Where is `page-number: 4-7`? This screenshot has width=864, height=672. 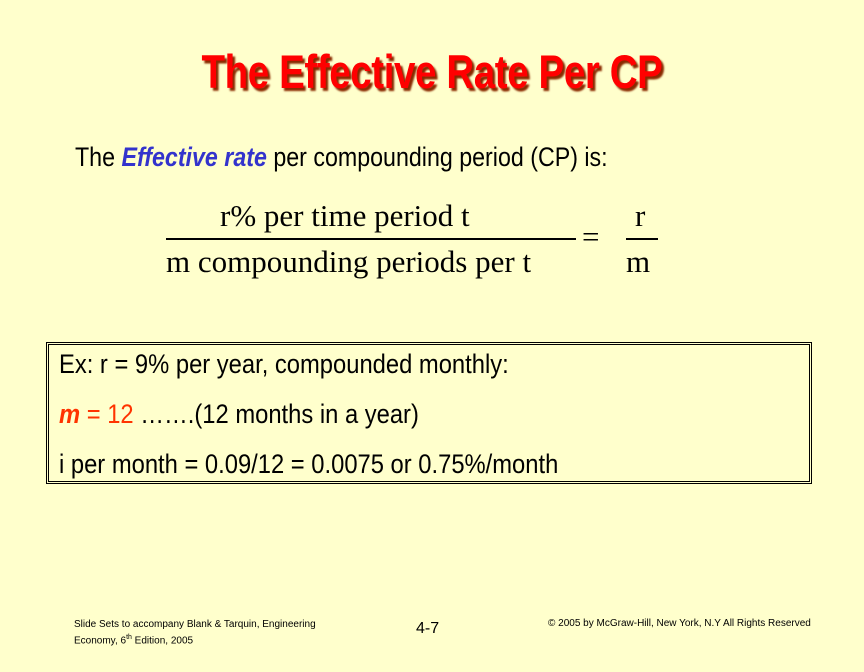 page-number: 4-7 is located at coordinates (428, 628).